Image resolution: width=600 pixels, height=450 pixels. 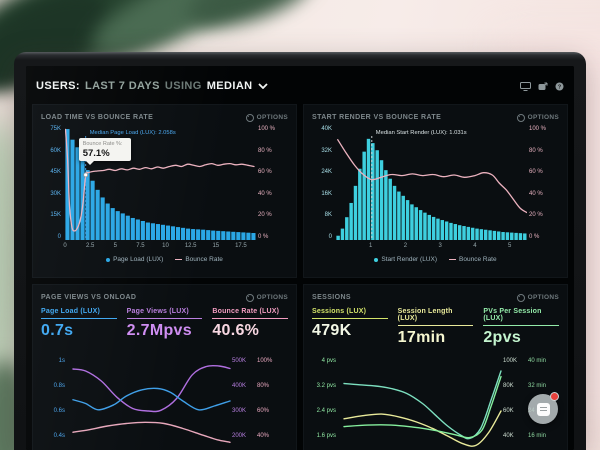 I want to click on axis-tick: 2.5, so click(x=90, y=246).